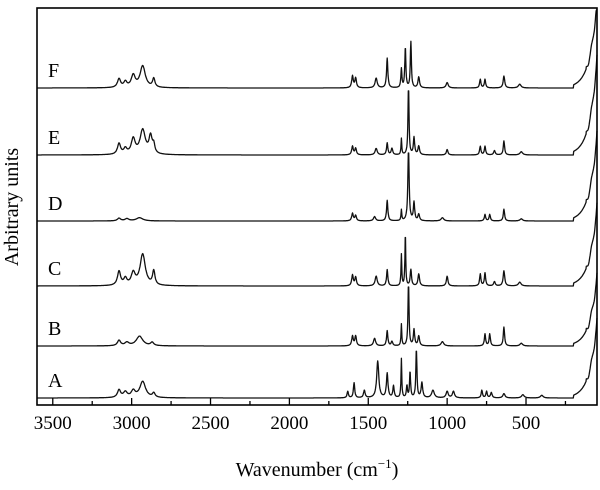 The width and height of the screenshot is (600, 490). Describe the element at coordinates (53, 71) in the screenshot. I see `series-label-f: F` at that location.